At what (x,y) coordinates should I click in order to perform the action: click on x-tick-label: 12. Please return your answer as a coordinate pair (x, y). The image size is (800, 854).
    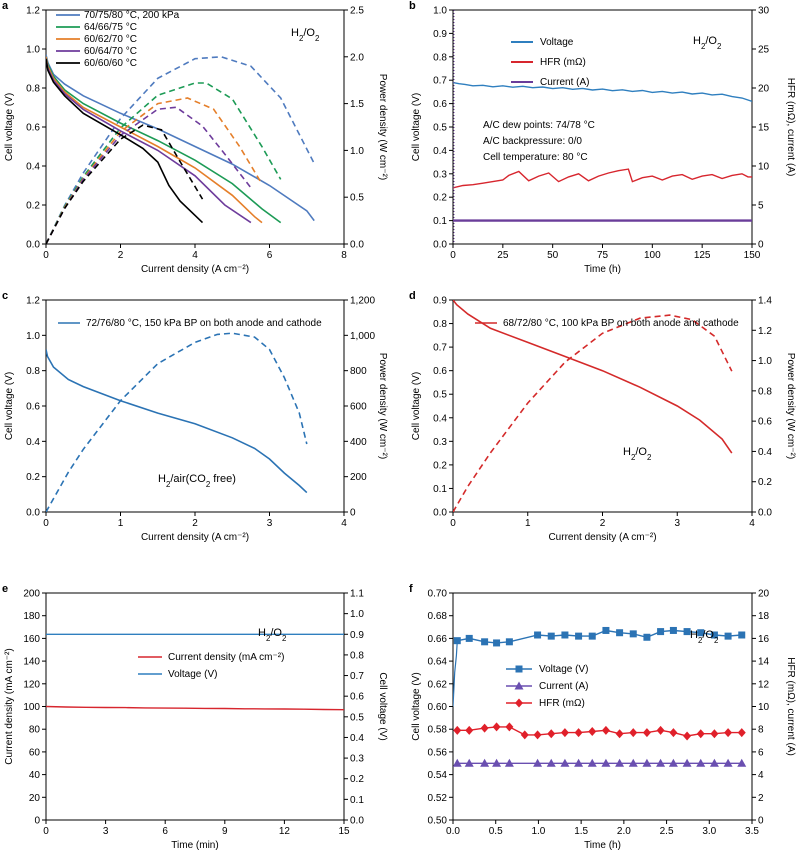
    Looking at the image, I should click on (285, 831).